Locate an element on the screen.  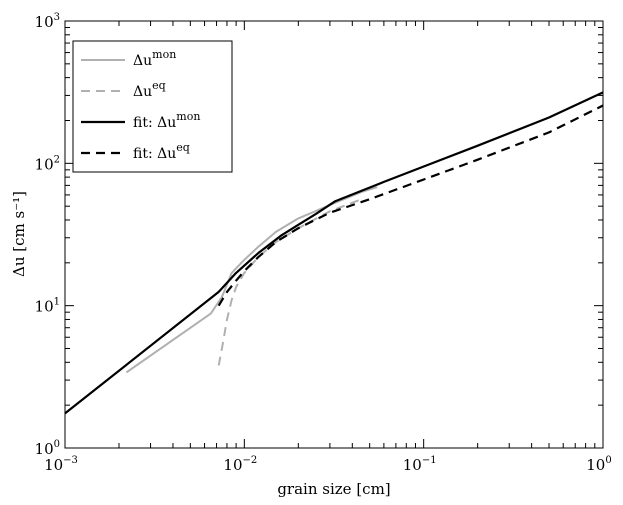
x-axis-label: grain size [cm] is located at coordinates (333, 489).